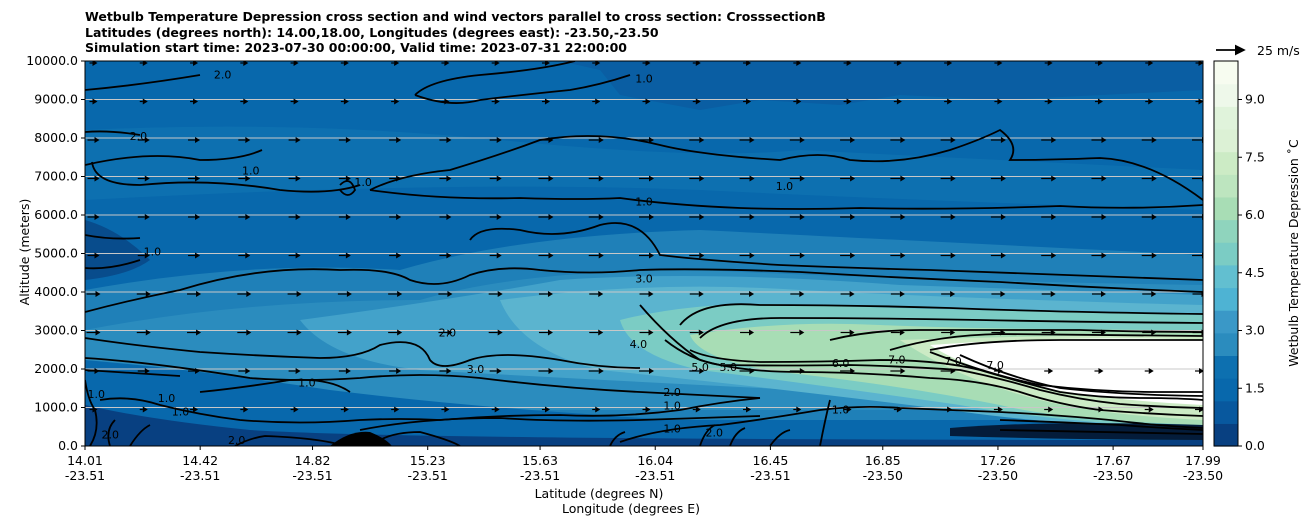 The image size is (1312, 526). Describe the element at coordinates (1293, 253) in the screenshot. I see `colorbar-label: Wetbulb Temperature Depression ˚C` at that location.